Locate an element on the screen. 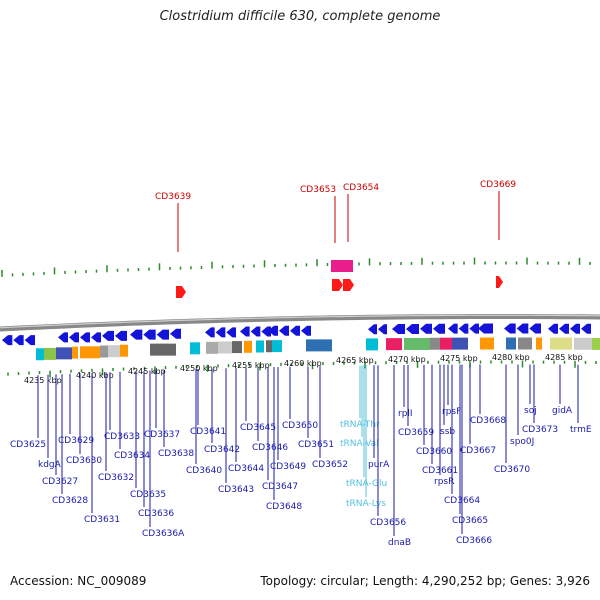 Image resolution: width=600 pixels, height=600 pixels. lower-gene-label: tRNA-Val is located at coordinates (359, 444).